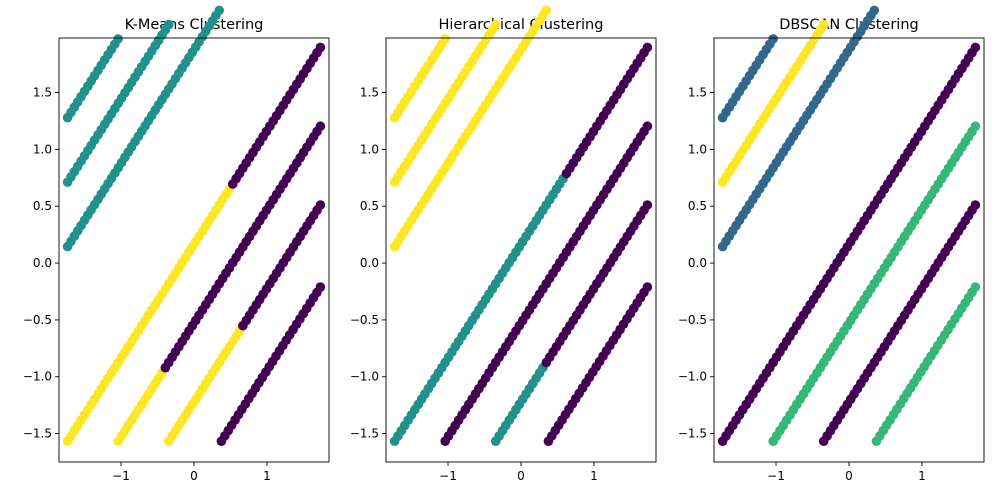 This screenshot has width=1000, height=500. I want to click on kmeans-y-tick-label: 1.0, so click(42, 149).